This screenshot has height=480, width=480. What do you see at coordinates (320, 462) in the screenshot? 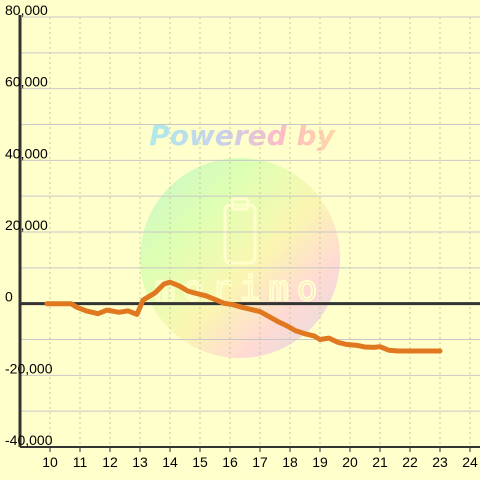
I see `x-tick-label: 19` at bounding box center [320, 462].